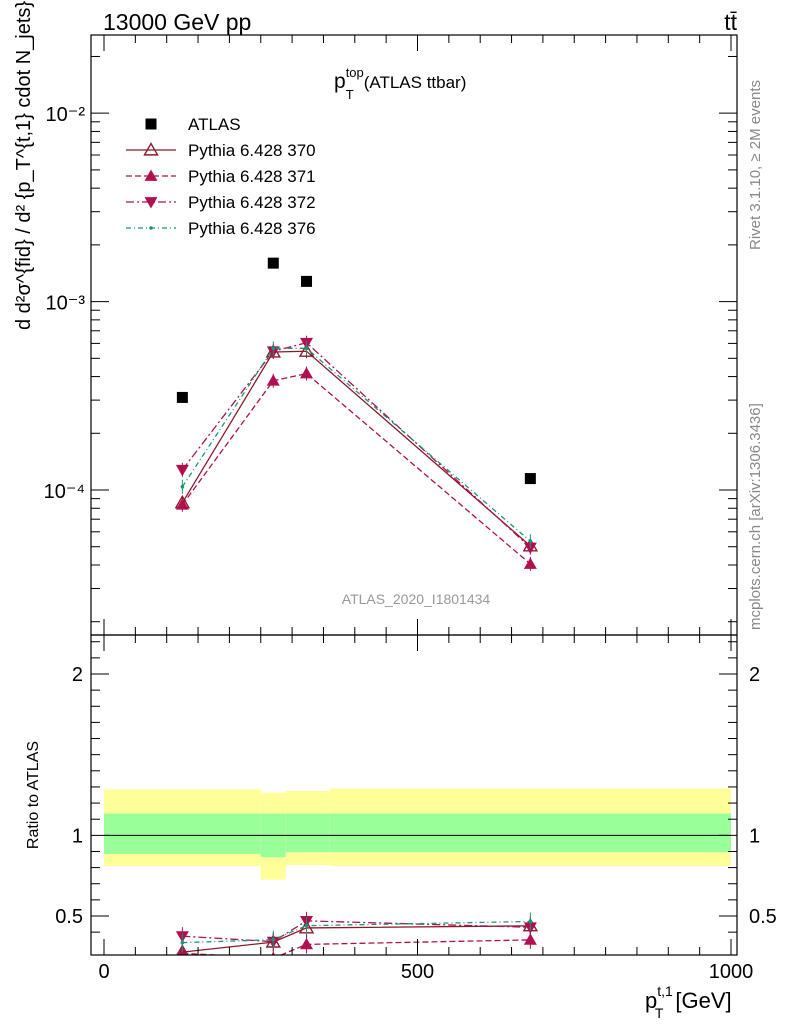 The height and width of the screenshot is (1024, 786). Describe the element at coordinates (416, 599) in the screenshot. I see `analysis-label: ATLAS_2020_I1801434` at that location.